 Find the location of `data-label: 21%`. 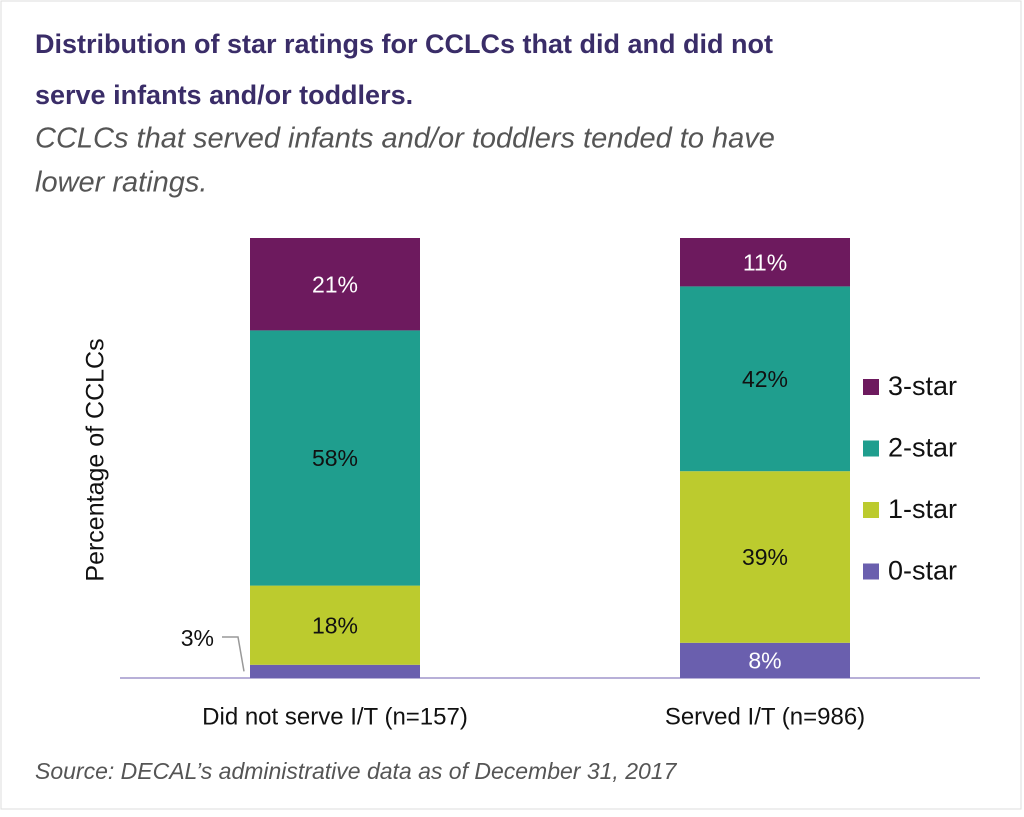

data-label: 21% is located at coordinates (335, 284).